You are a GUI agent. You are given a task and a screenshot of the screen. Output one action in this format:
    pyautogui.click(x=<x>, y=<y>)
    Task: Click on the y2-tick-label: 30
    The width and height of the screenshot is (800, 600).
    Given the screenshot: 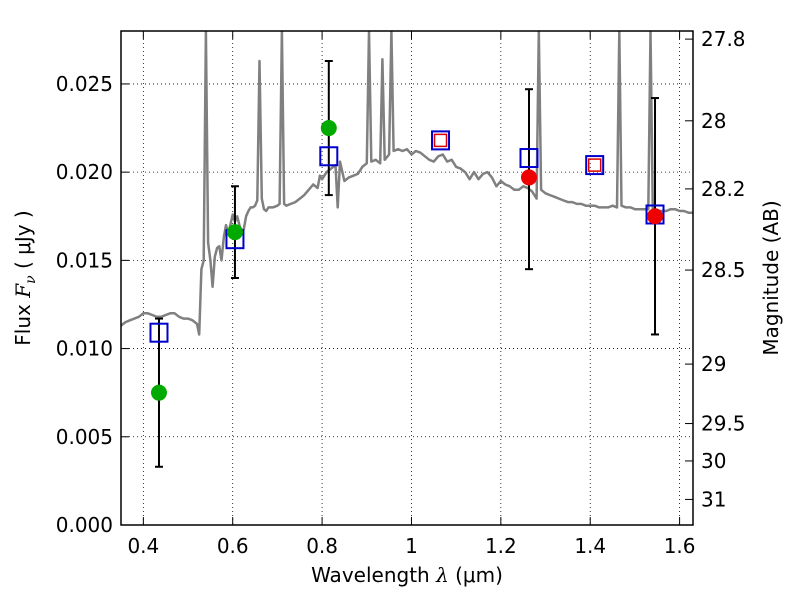 What is the action you would take?
    pyautogui.click(x=713, y=461)
    